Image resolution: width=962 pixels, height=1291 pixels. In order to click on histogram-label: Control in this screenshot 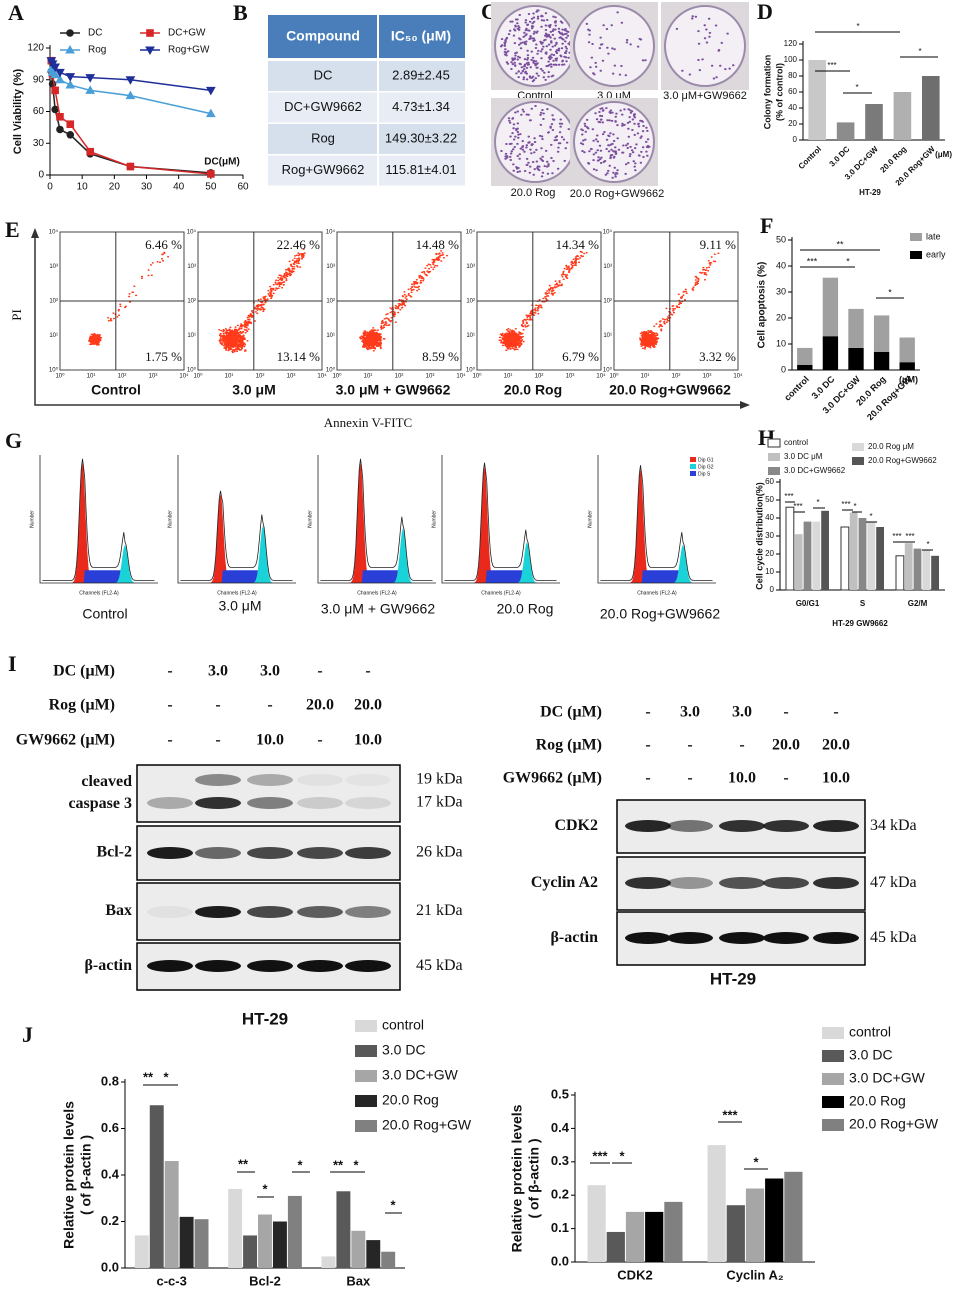, I will do `click(104, 614)`.